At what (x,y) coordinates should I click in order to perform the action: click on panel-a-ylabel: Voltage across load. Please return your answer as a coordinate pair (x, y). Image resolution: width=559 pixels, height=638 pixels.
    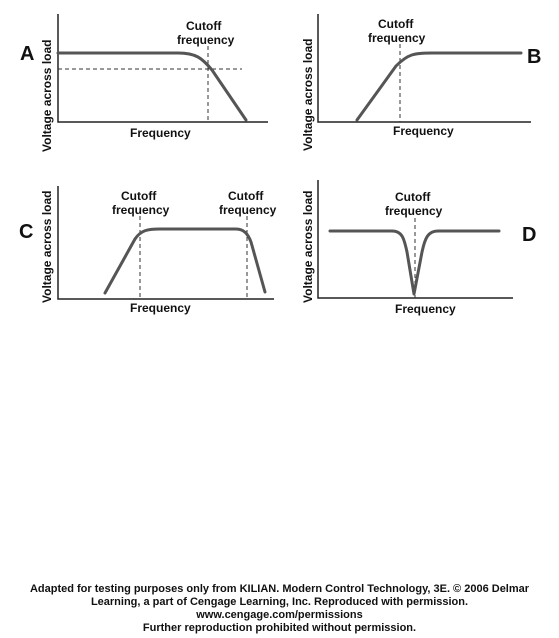
    Looking at the image, I should click on (47, 96).